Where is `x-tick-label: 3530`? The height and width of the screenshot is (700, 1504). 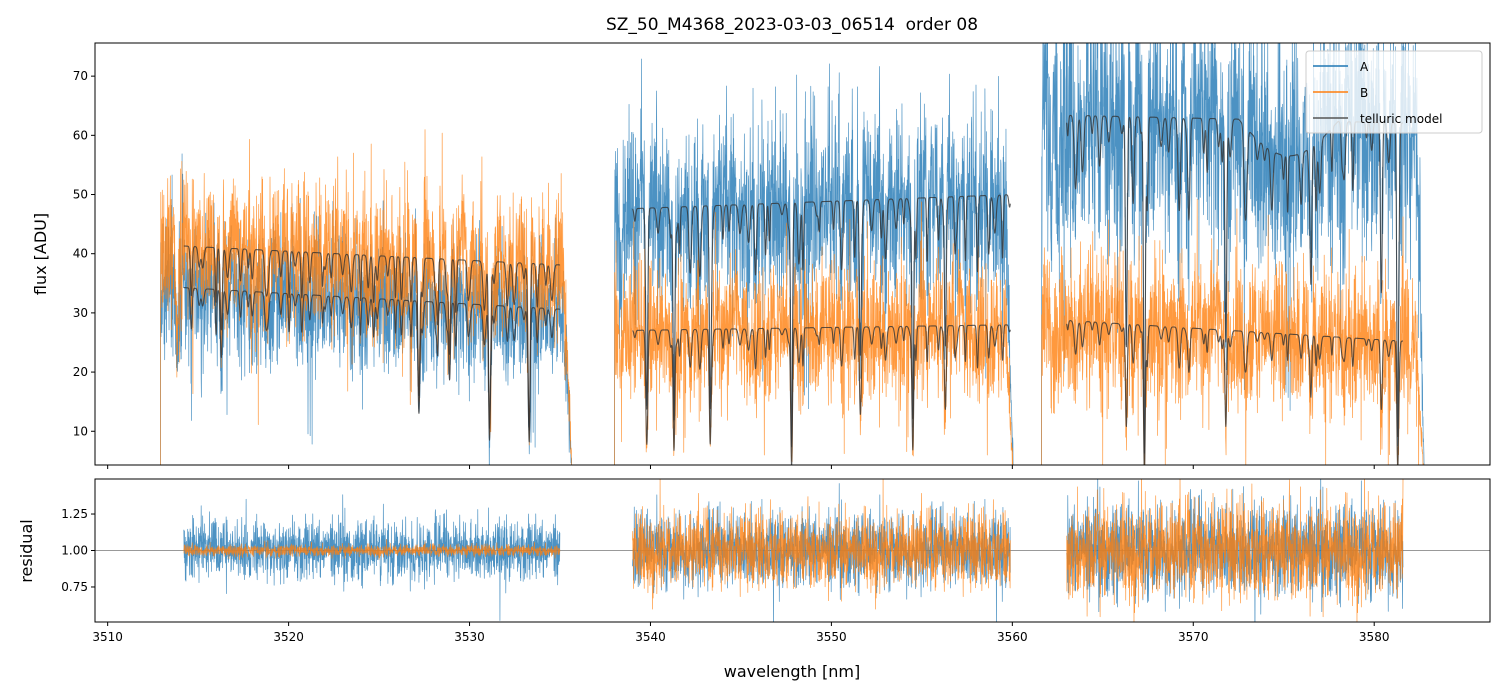 x-tick-label: 3530 is located at coordinates (469, 637).